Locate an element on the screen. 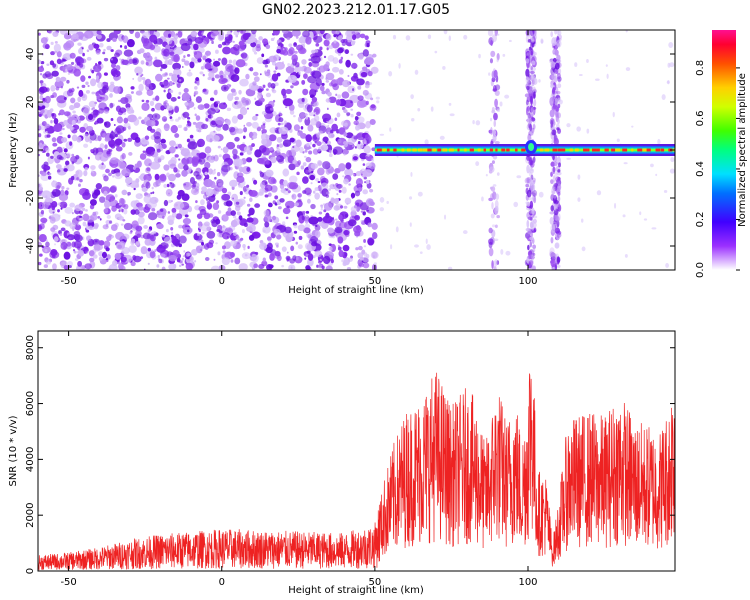 The width and height of the screenshot is (750, 600). y-tick-label: 0 is located at coordinates (30, 150).